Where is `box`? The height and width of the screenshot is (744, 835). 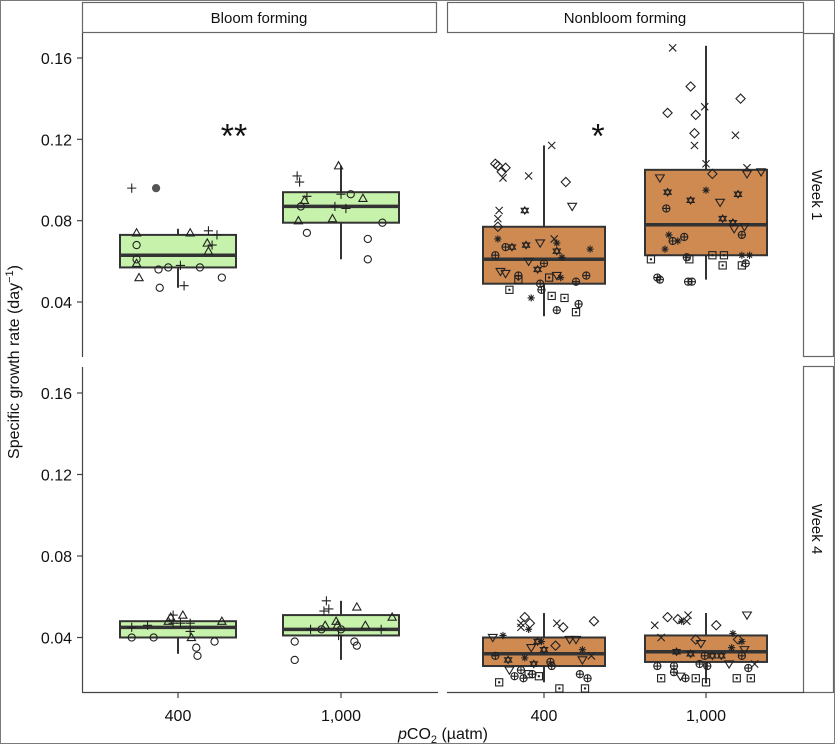 box is located at coordinates (706, 212).